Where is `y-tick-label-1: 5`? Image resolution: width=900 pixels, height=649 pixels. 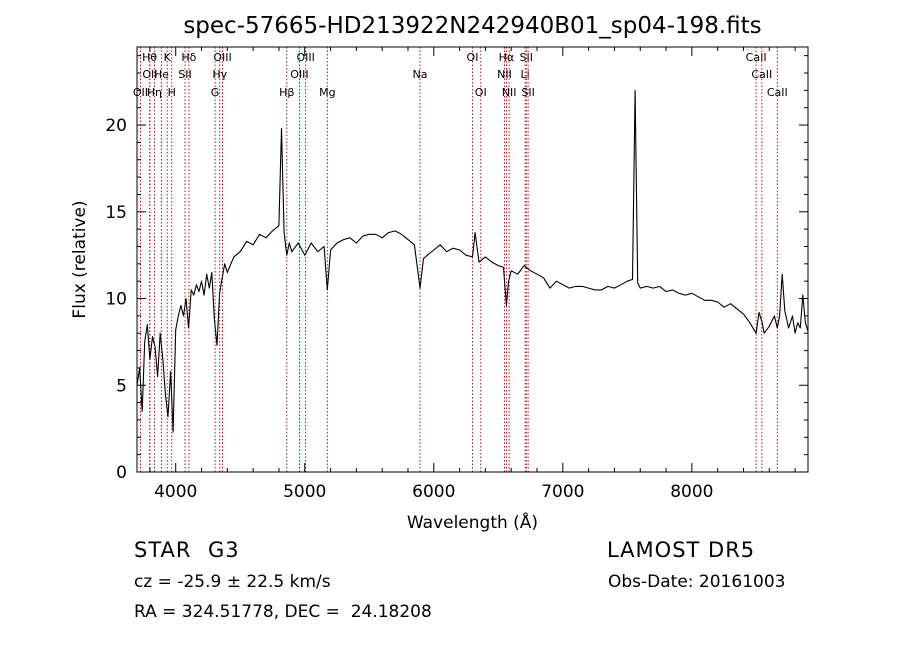 y-tick-label-1: 5 is located at coordinates (121, 386).